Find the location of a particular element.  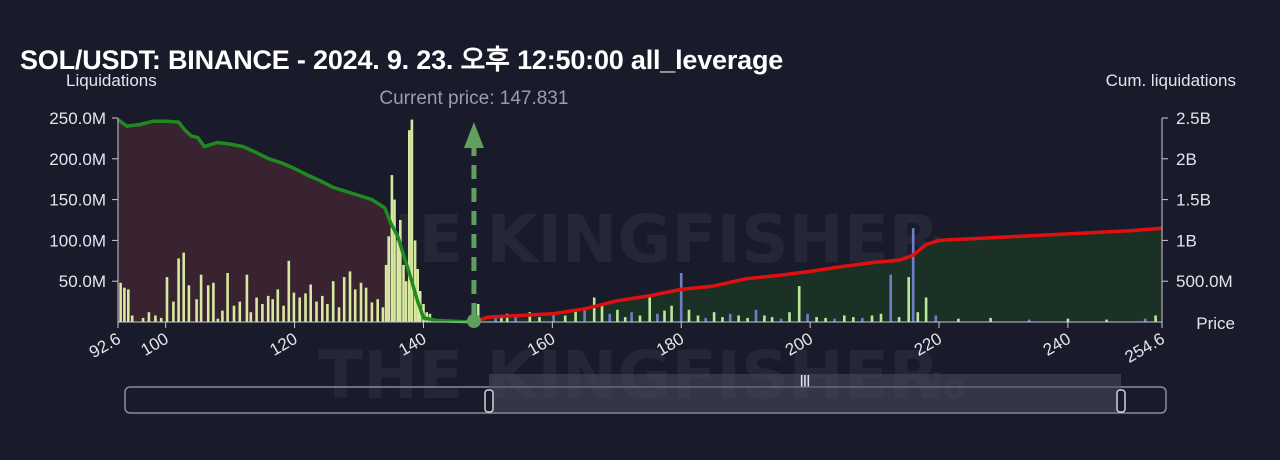

x-tick-label: 240 is located at coordinates (1057, 344).